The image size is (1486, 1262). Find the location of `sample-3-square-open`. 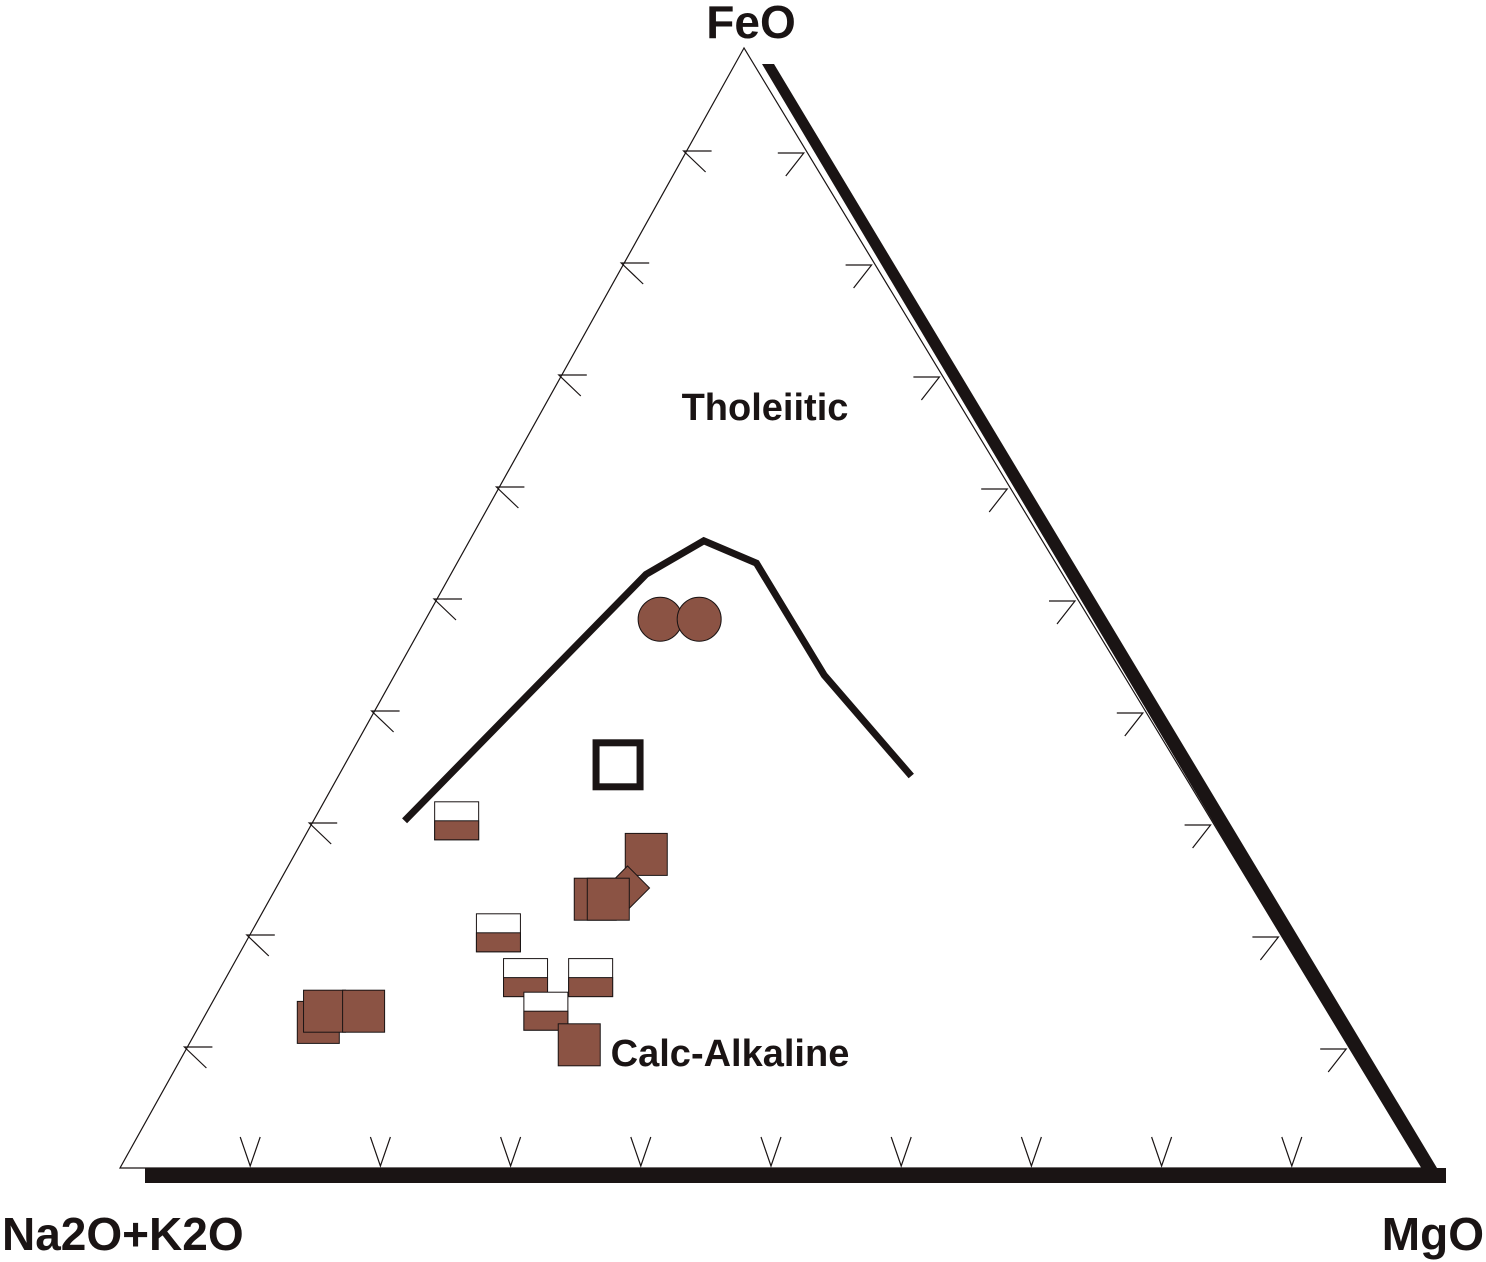

sample-3-square-open is located at coordinates (618, 765).